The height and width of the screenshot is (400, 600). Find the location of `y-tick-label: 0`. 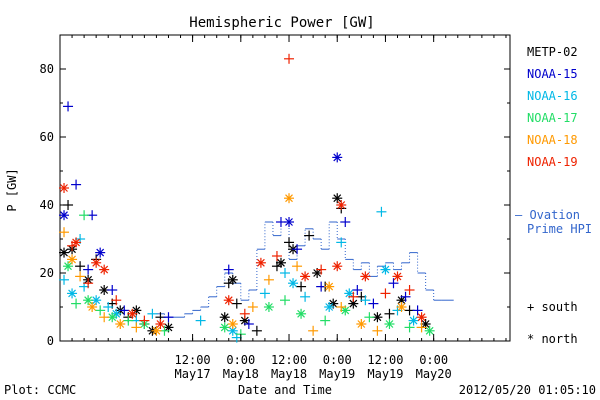

y-tick-label: 0 is located at coordinates (50, 341).